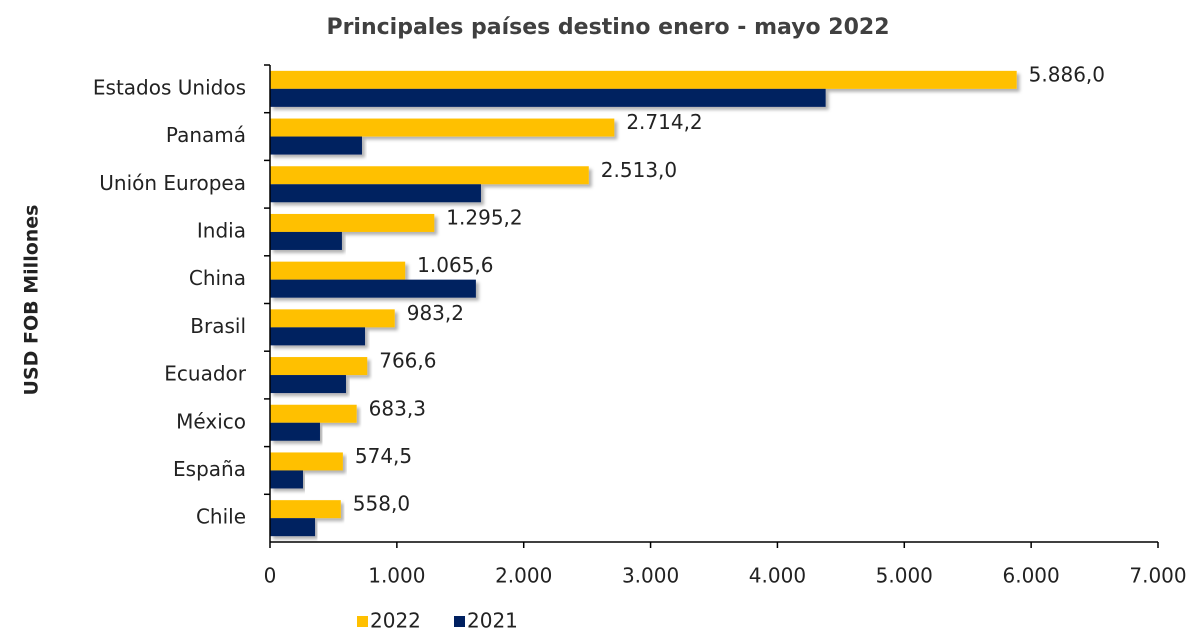 The width and height of the screenshot is (1193, 633). Describe the element at coordinates (270, 576) in the screenshot. I see `x-tick-label: 0` at that location.